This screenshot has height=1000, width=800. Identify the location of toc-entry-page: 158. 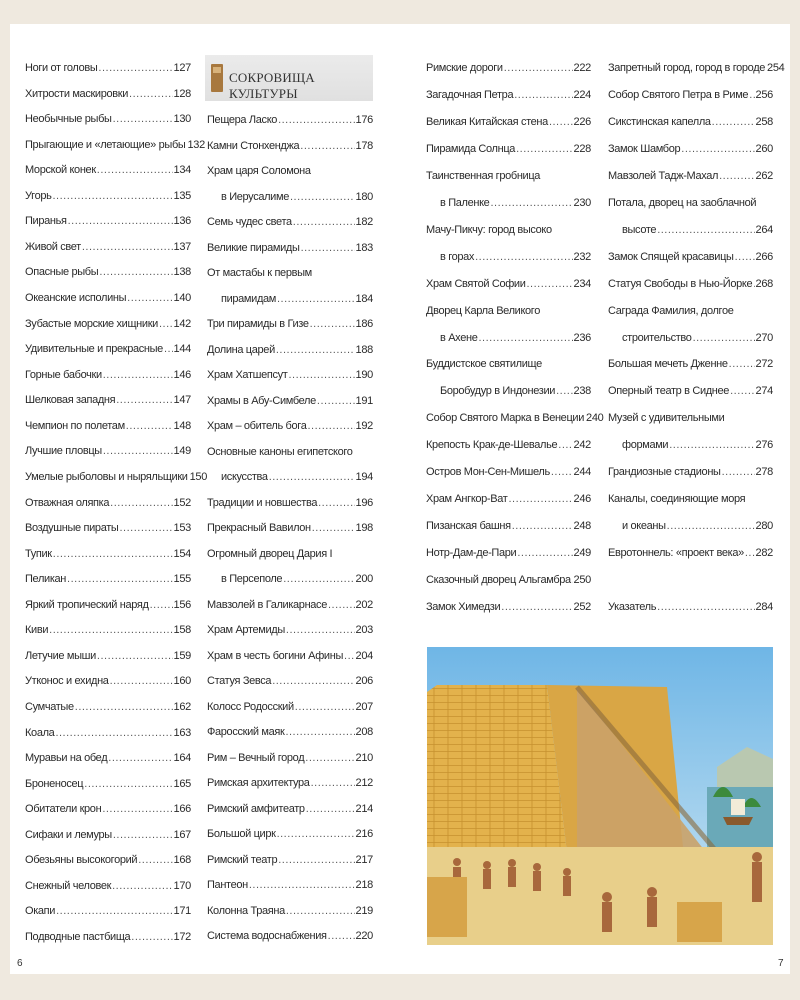
(182, 630).